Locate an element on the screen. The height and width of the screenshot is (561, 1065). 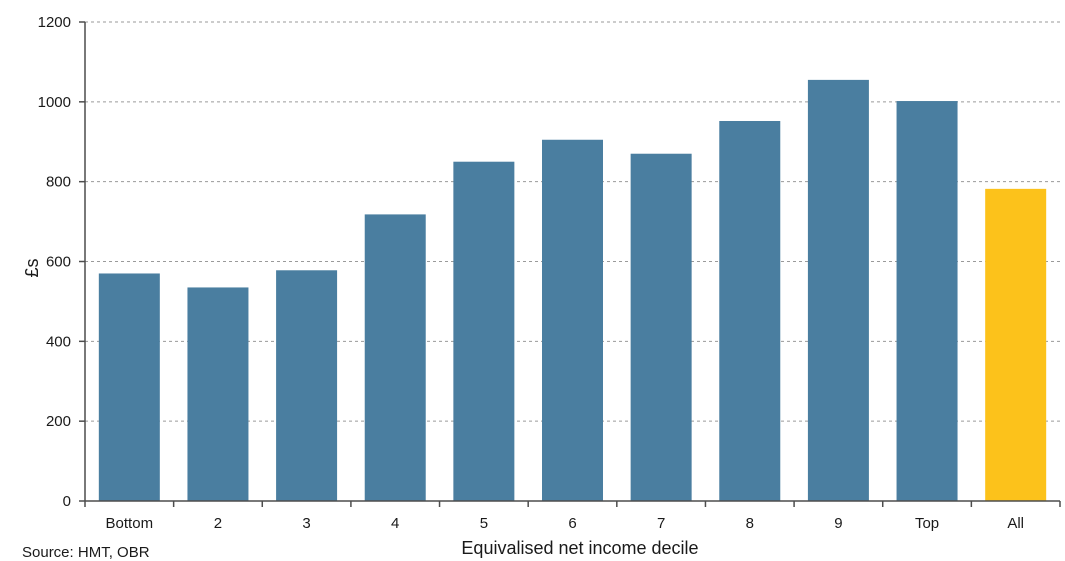
x-tick-label: 6 is located at coordinates (572, 523).